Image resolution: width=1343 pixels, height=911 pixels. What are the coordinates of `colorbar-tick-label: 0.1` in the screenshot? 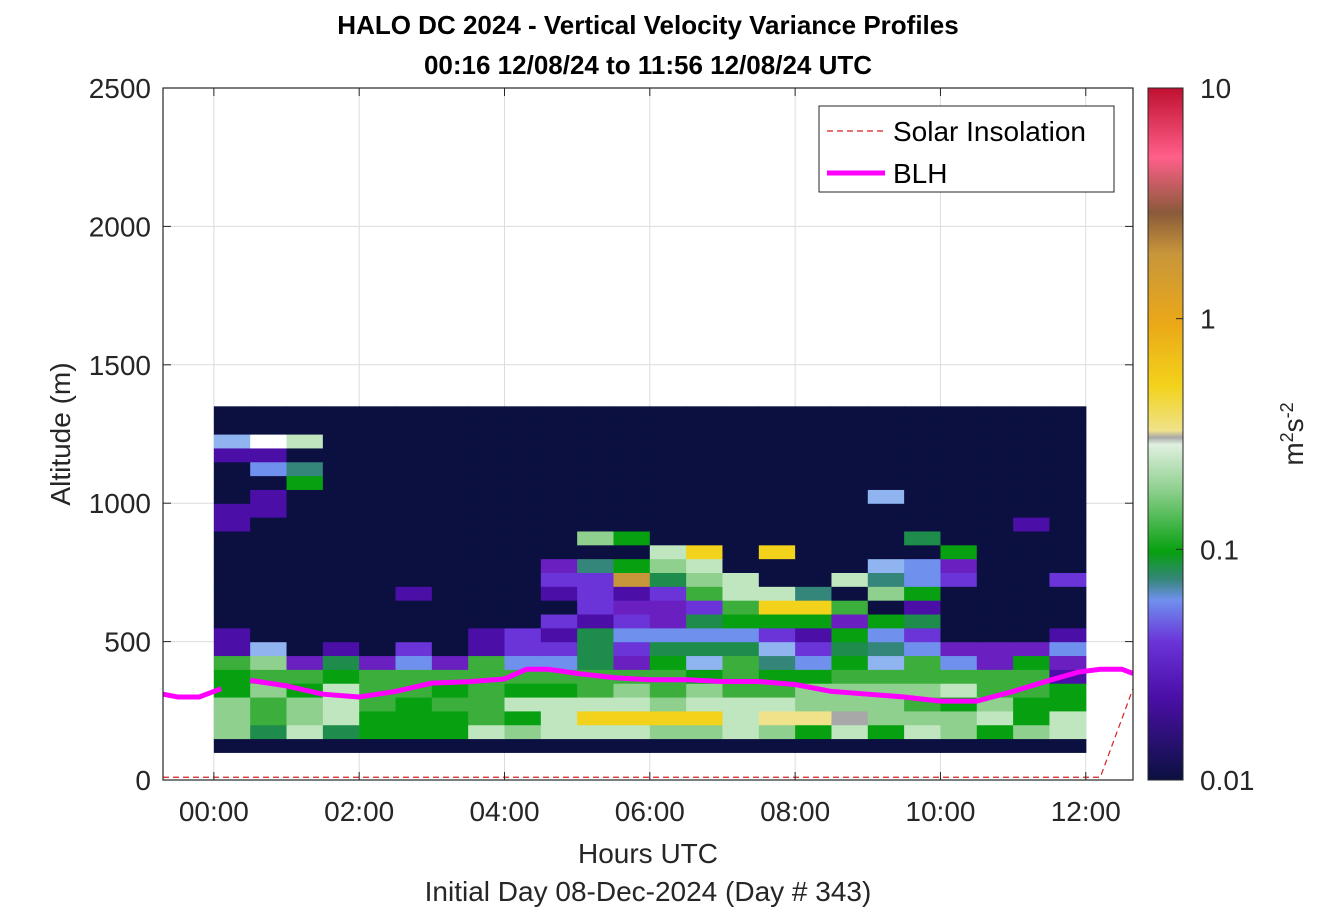 It's located at (1219, 549).